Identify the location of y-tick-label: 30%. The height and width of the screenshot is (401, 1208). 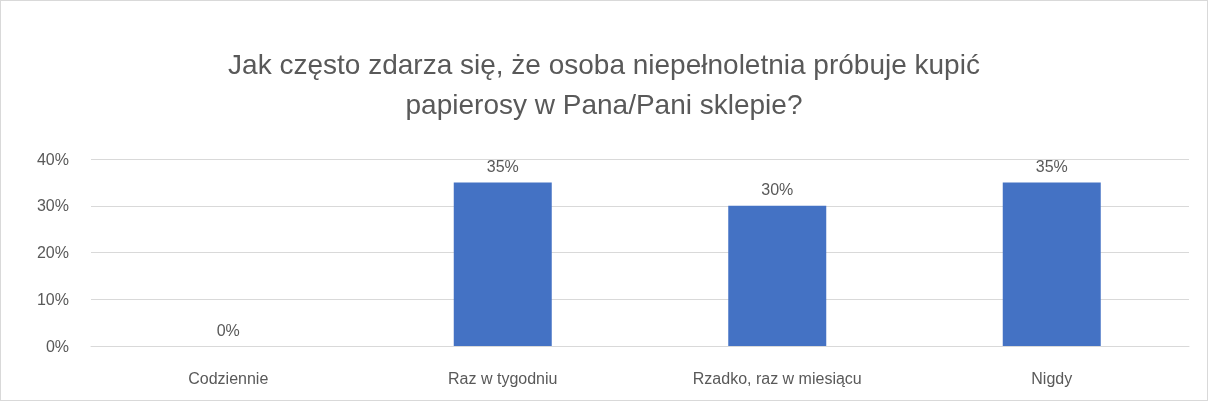
(52, 206).